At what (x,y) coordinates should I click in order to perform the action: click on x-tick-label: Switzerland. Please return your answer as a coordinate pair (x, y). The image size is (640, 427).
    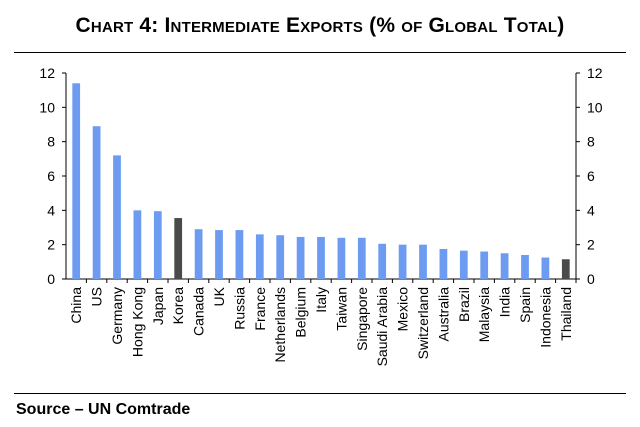
    Looking at the image, I should click on (423, 323).